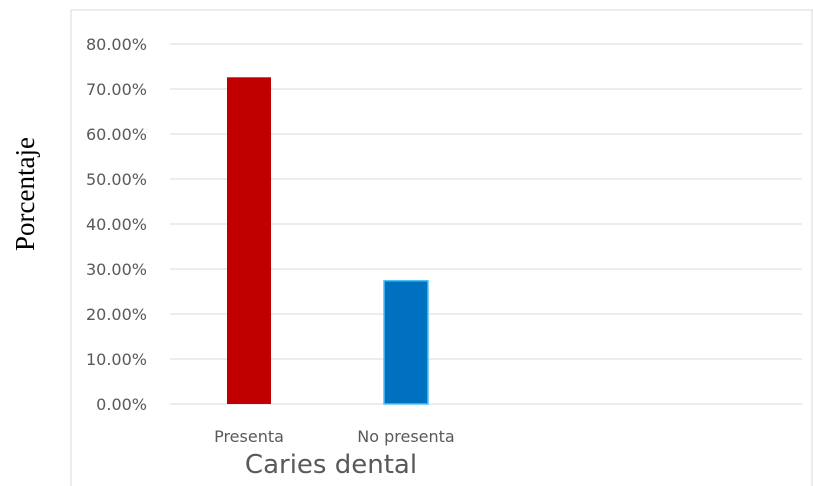 This screenshot has width=813, height=486. Describe the element at coordinates (116, 89) in the screenshot. I see `y-tick-label-7: 70.00%` at that location.